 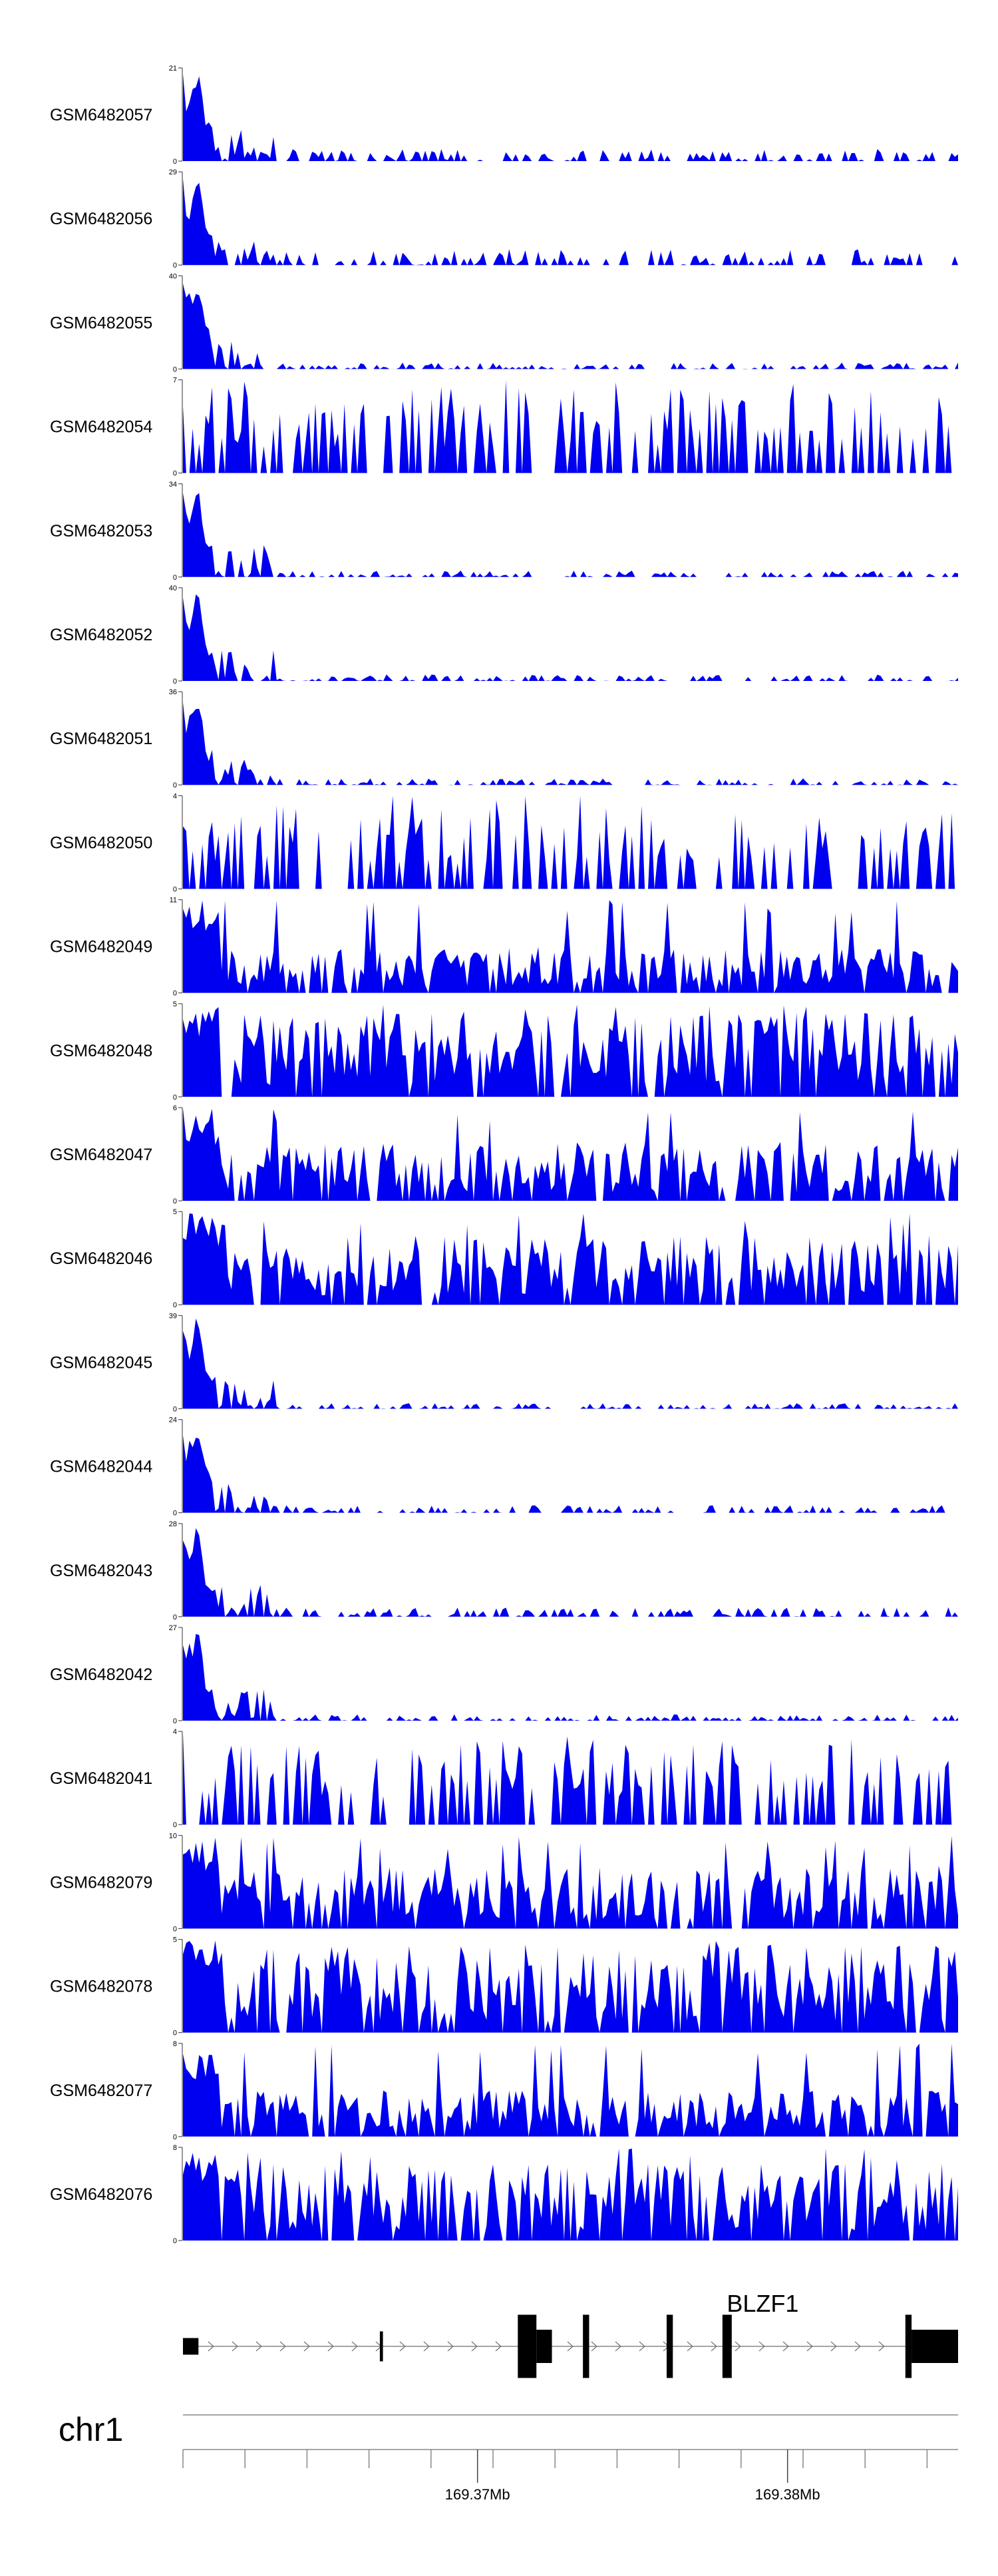 I want to click on track-label: GSM6482055, so click(x=101, y=323).